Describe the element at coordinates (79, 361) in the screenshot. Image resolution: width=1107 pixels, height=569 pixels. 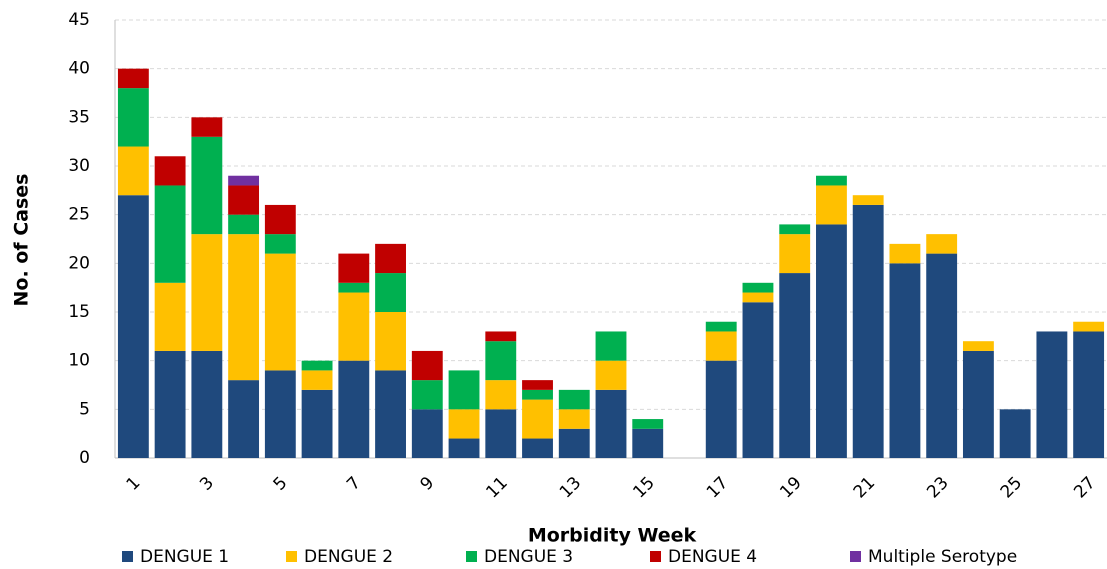
I see `y-tick-label: 10` at that location.